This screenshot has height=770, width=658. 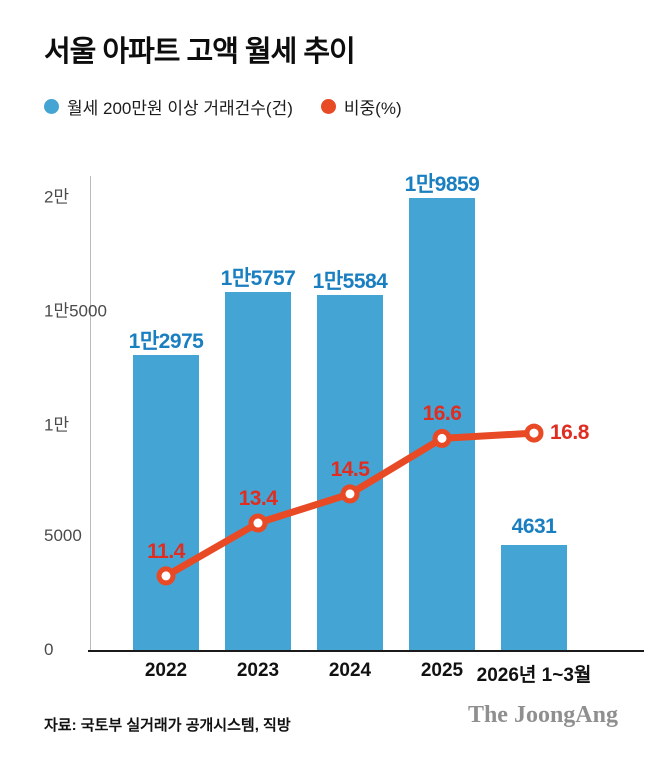 What do you see at coordinates (350, 469) in the screenshot?
I see `line-value-label: 14.5` at bounding box center [350, 469].